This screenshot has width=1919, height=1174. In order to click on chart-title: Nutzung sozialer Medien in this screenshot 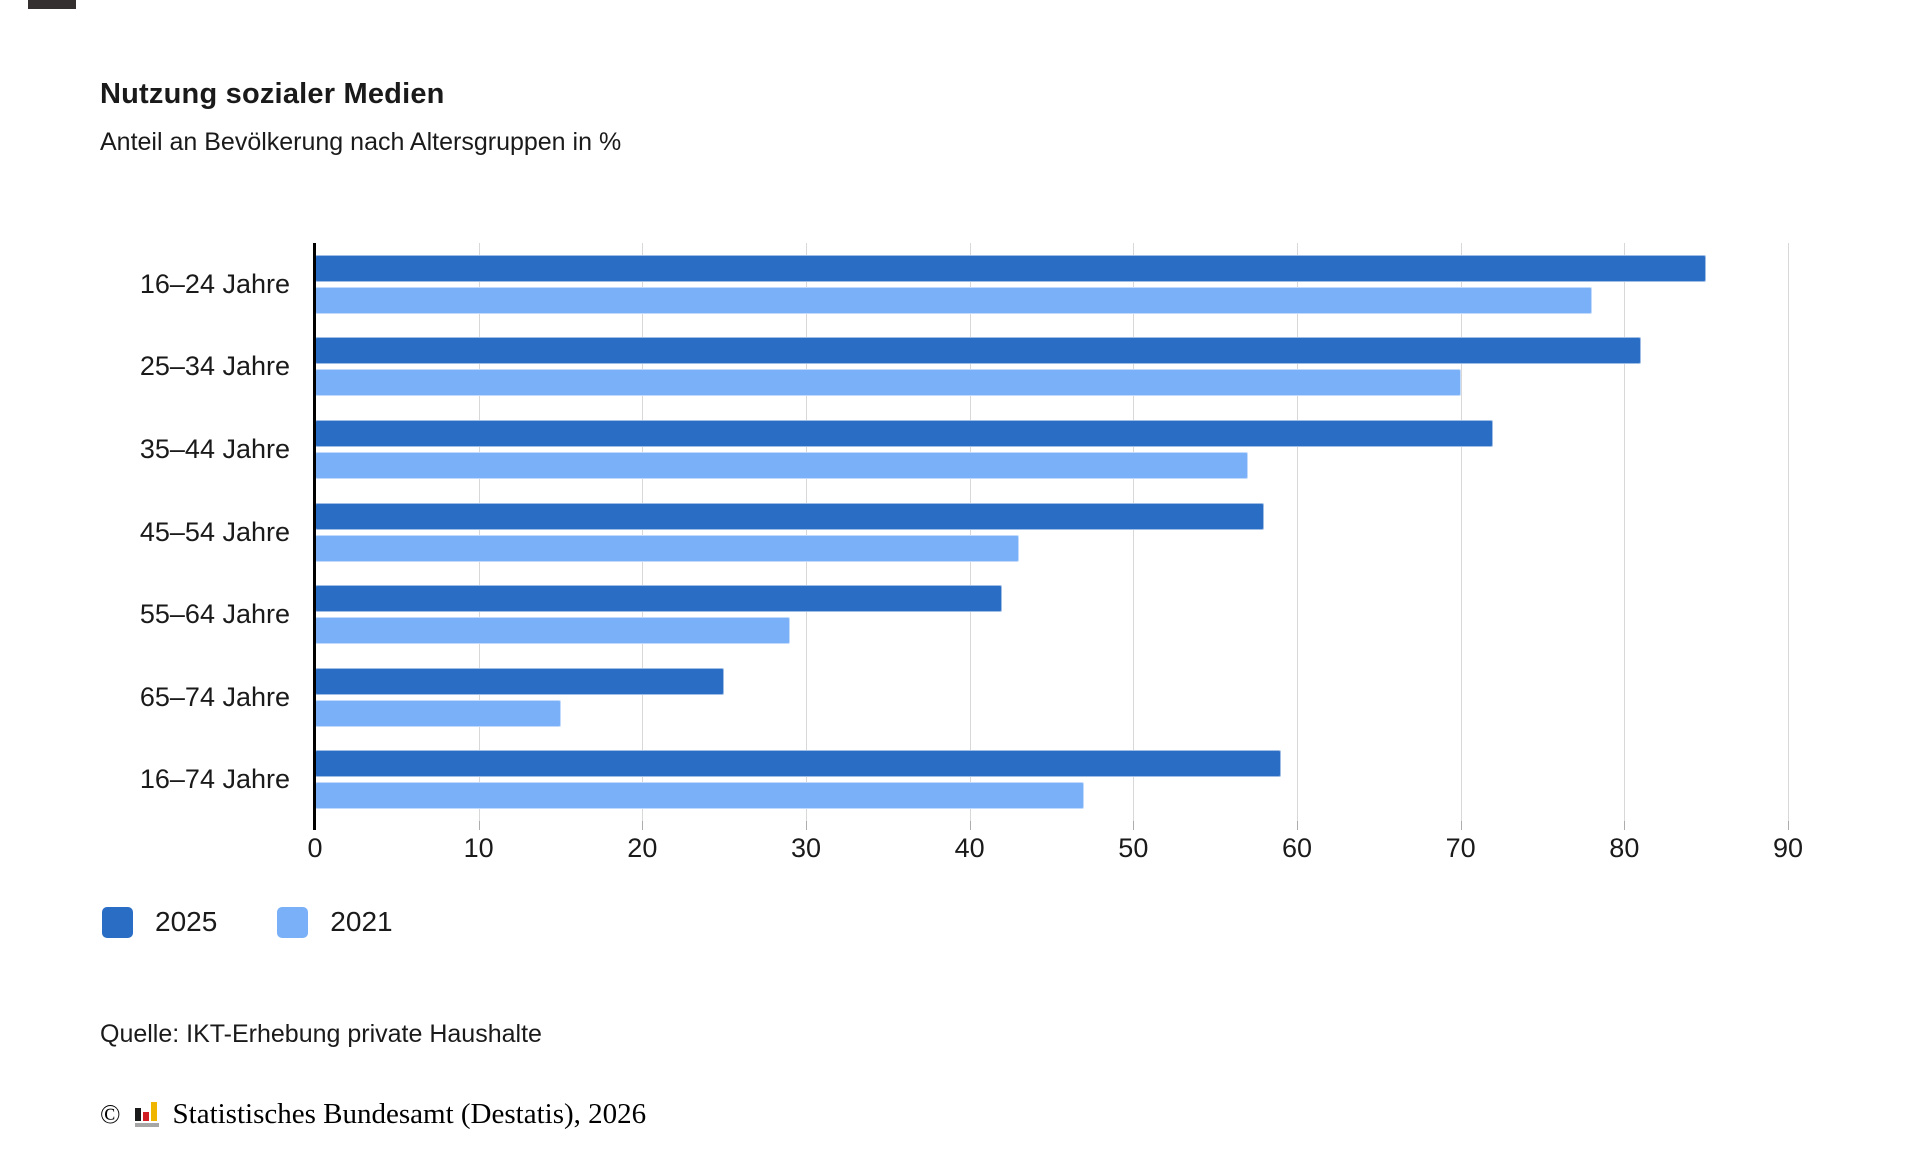, I will do `click(272, 94)`.